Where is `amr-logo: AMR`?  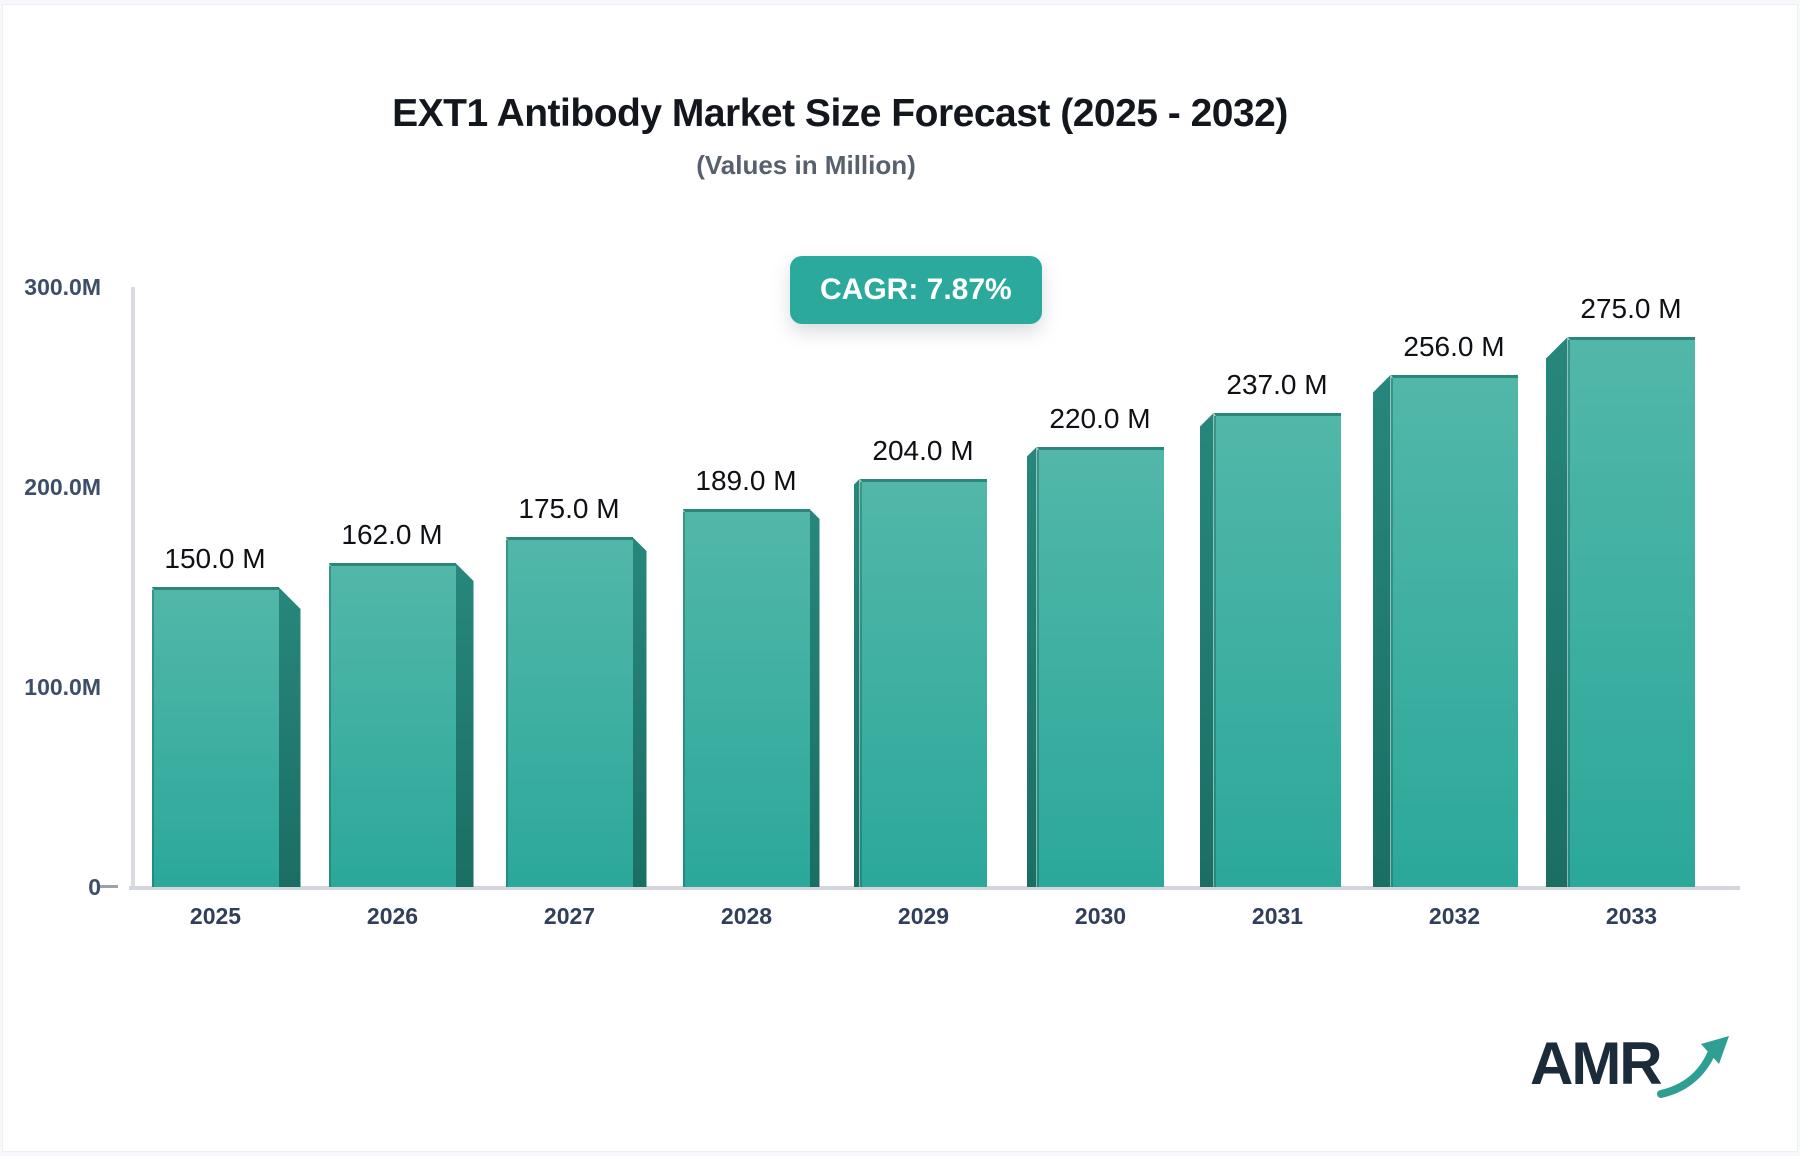 amr-logo: AMR is located at coordinates (1630, 1065).